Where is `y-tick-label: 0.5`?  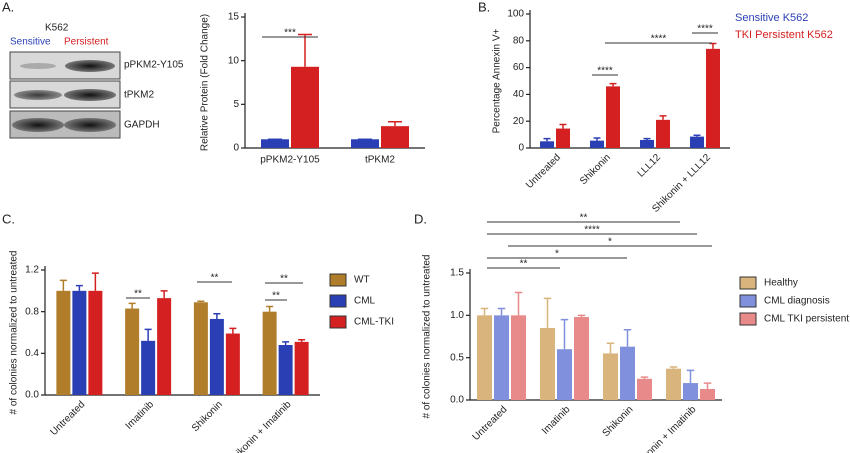 y-tick-label: 0.5 is located at coordinates (457, 357).